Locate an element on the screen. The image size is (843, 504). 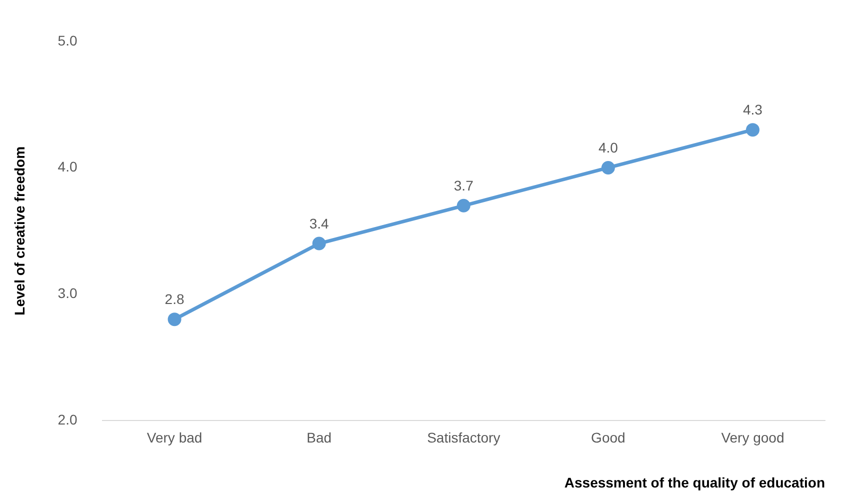
data-label: 4.0 is located at coordinates (608, 148).